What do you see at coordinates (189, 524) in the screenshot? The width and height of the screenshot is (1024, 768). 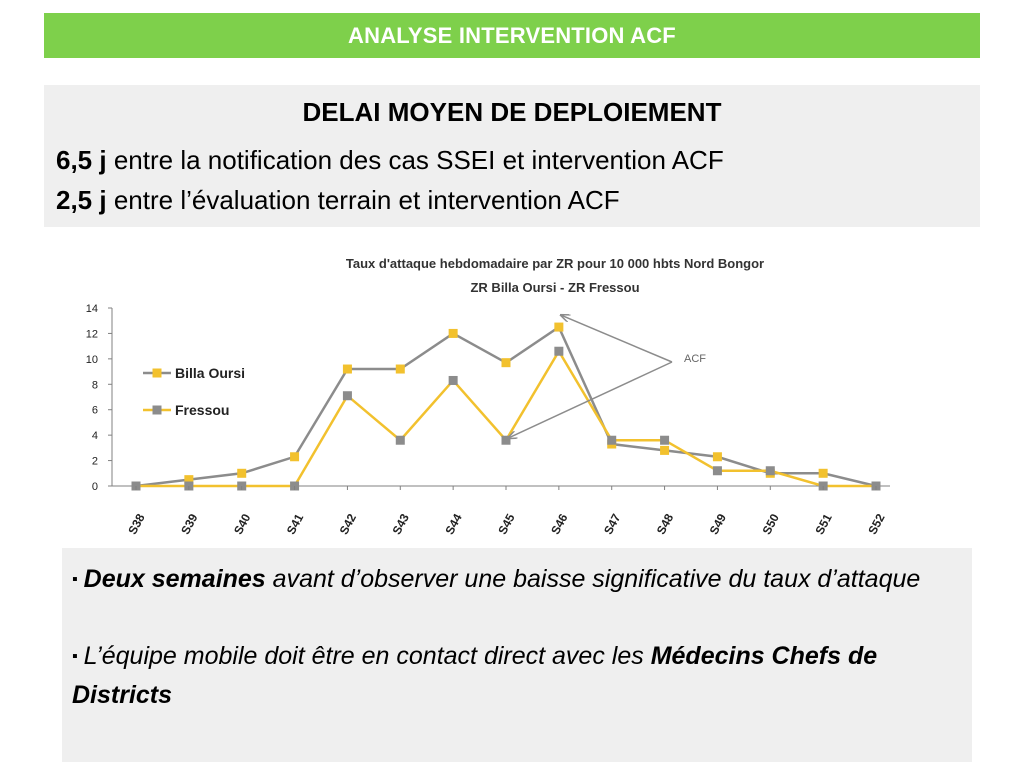 I see `x-tick-label: S39` at bounding box center [189, 524].